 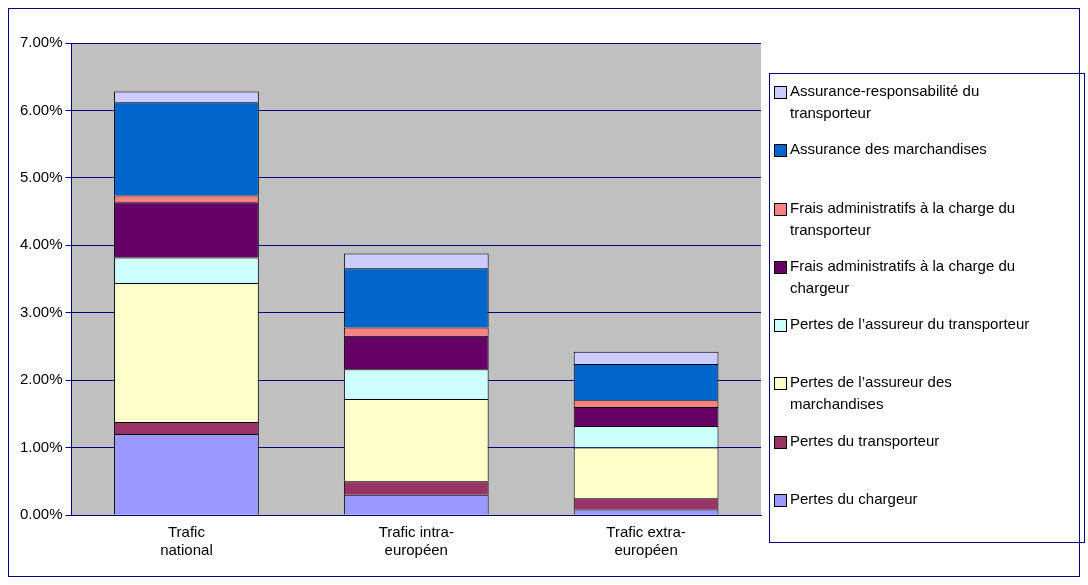 I want to click on legend-label: Frais administratifs à la charge du transporteur, so click(x=903, y=218).